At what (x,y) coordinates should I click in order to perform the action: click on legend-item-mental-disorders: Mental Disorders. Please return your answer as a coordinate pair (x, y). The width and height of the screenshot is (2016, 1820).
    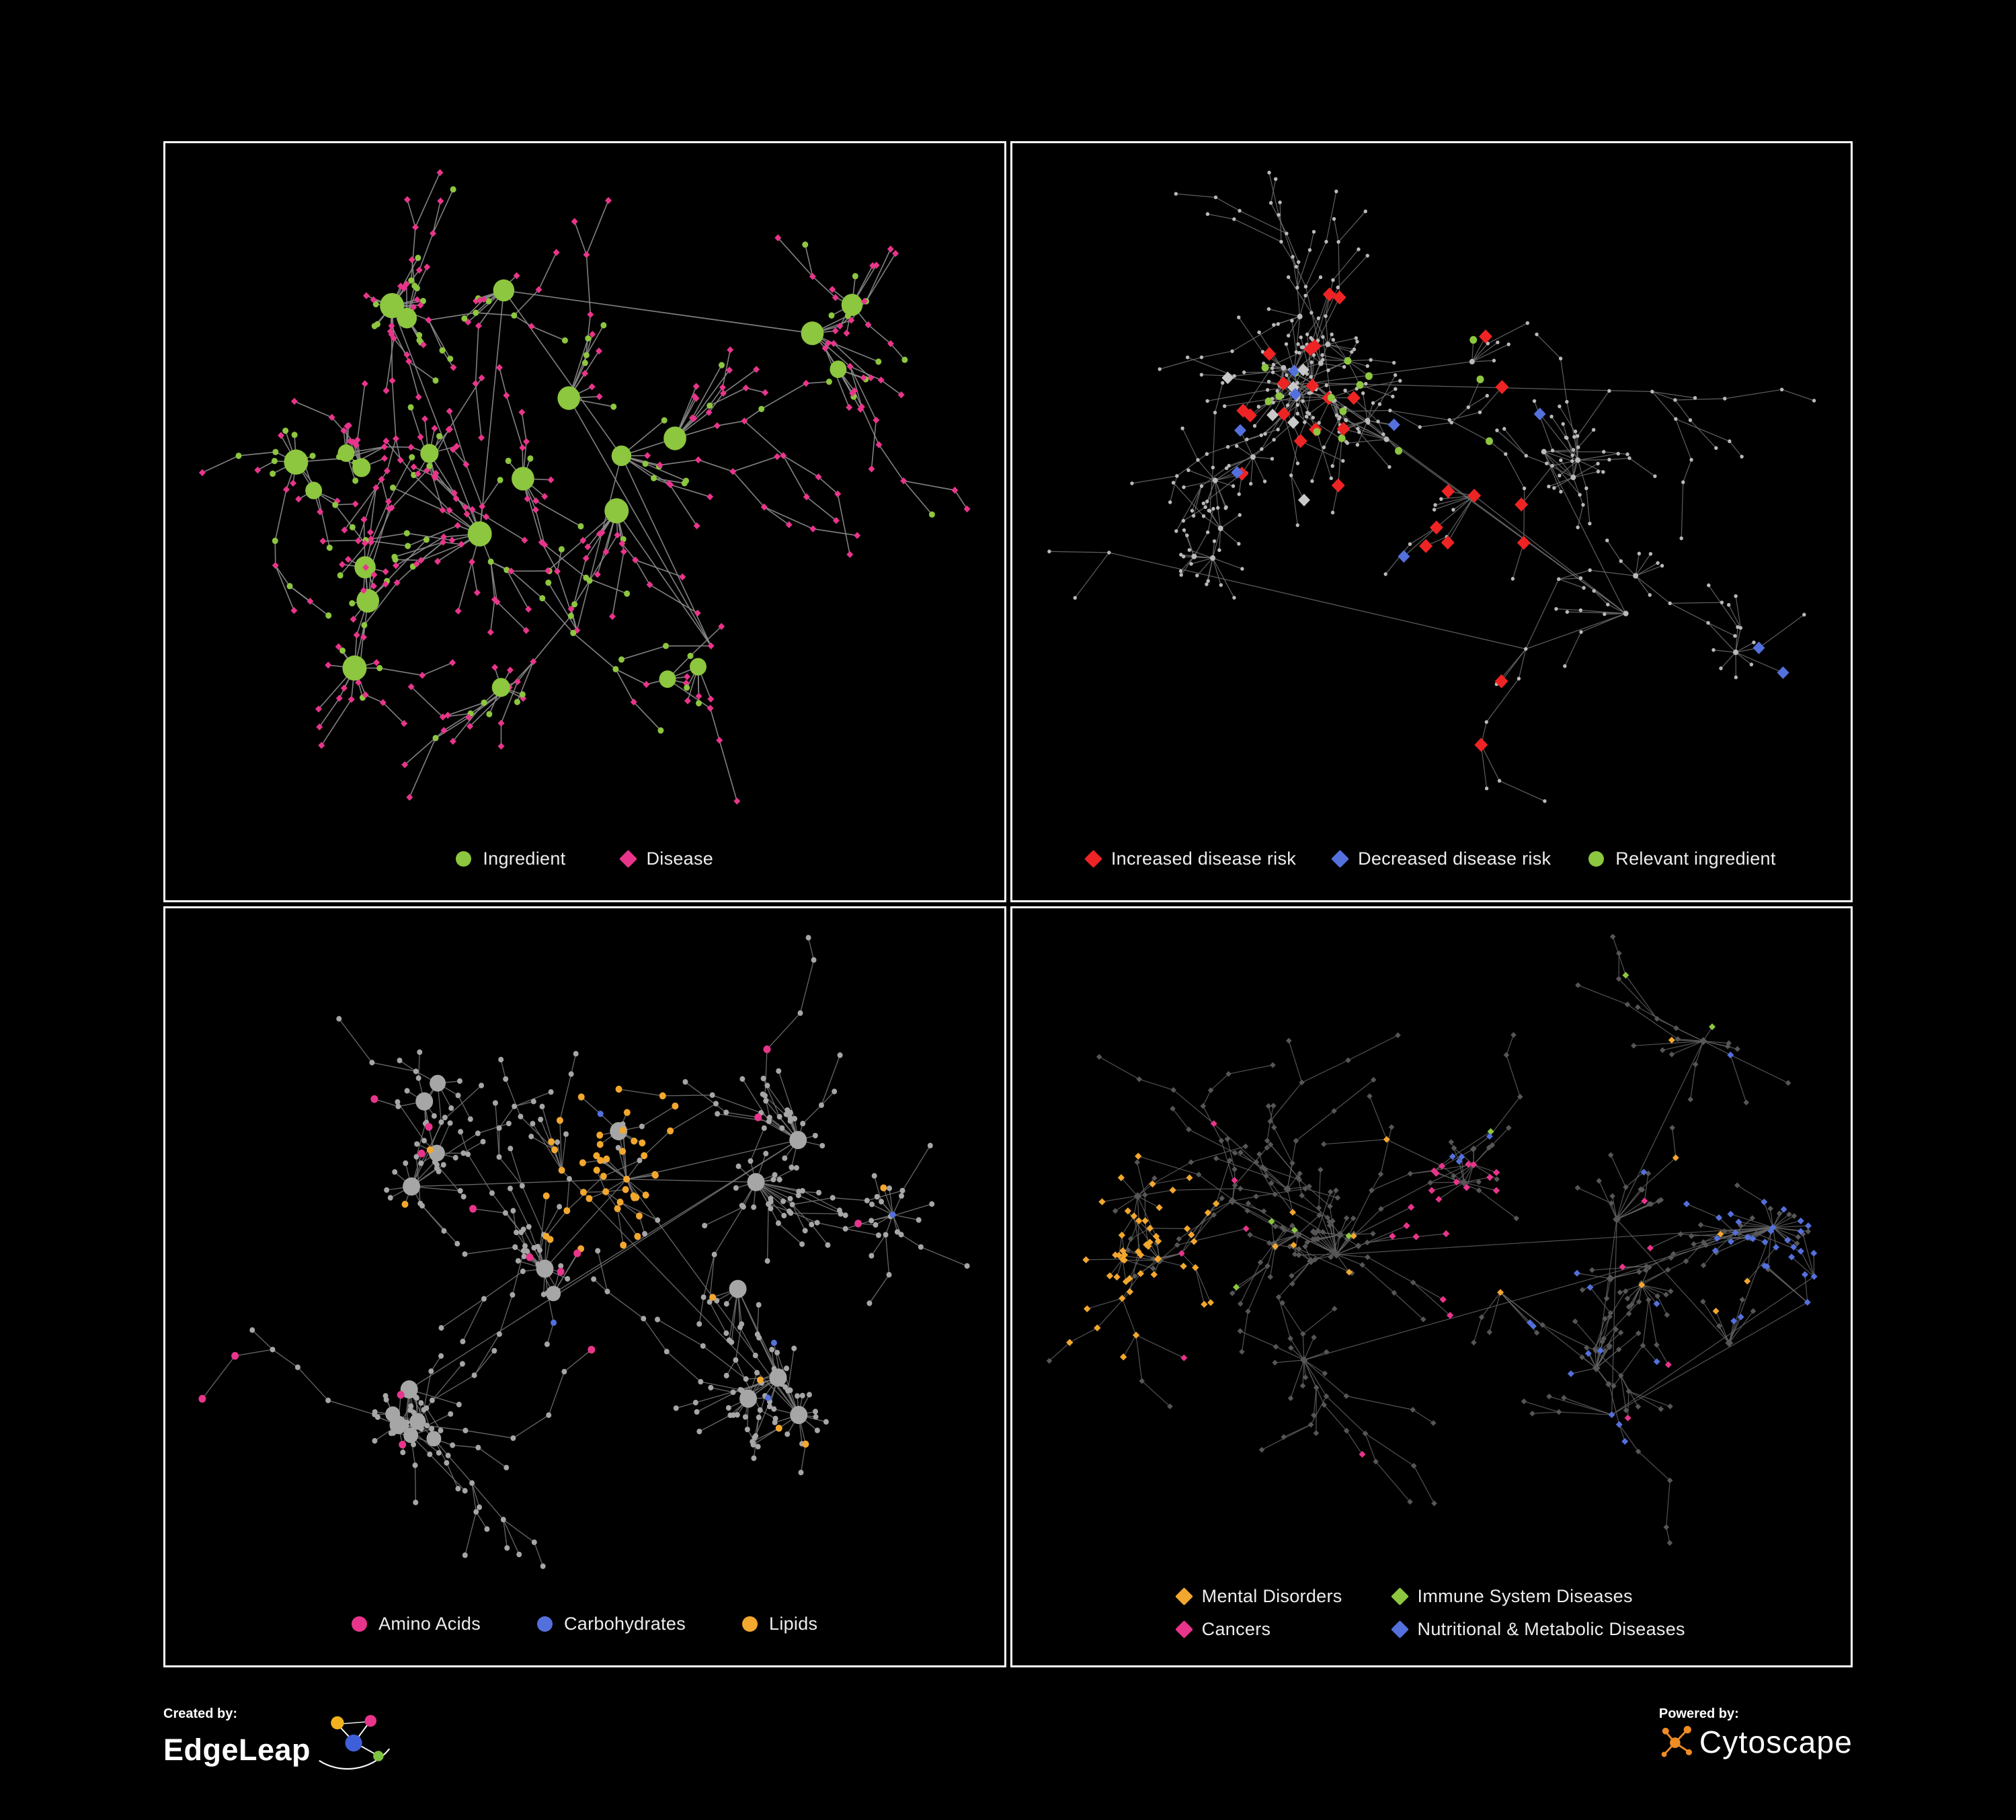
    Looking at the image, I should click on (1258, 1596).